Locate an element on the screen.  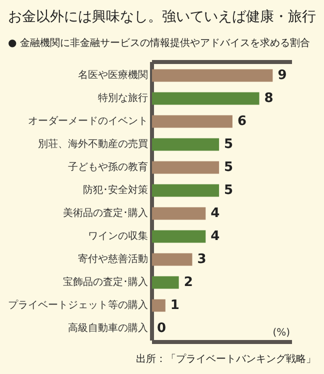
y-tick-label: 高級自動車の購入 is located at coordinates (108, 328).